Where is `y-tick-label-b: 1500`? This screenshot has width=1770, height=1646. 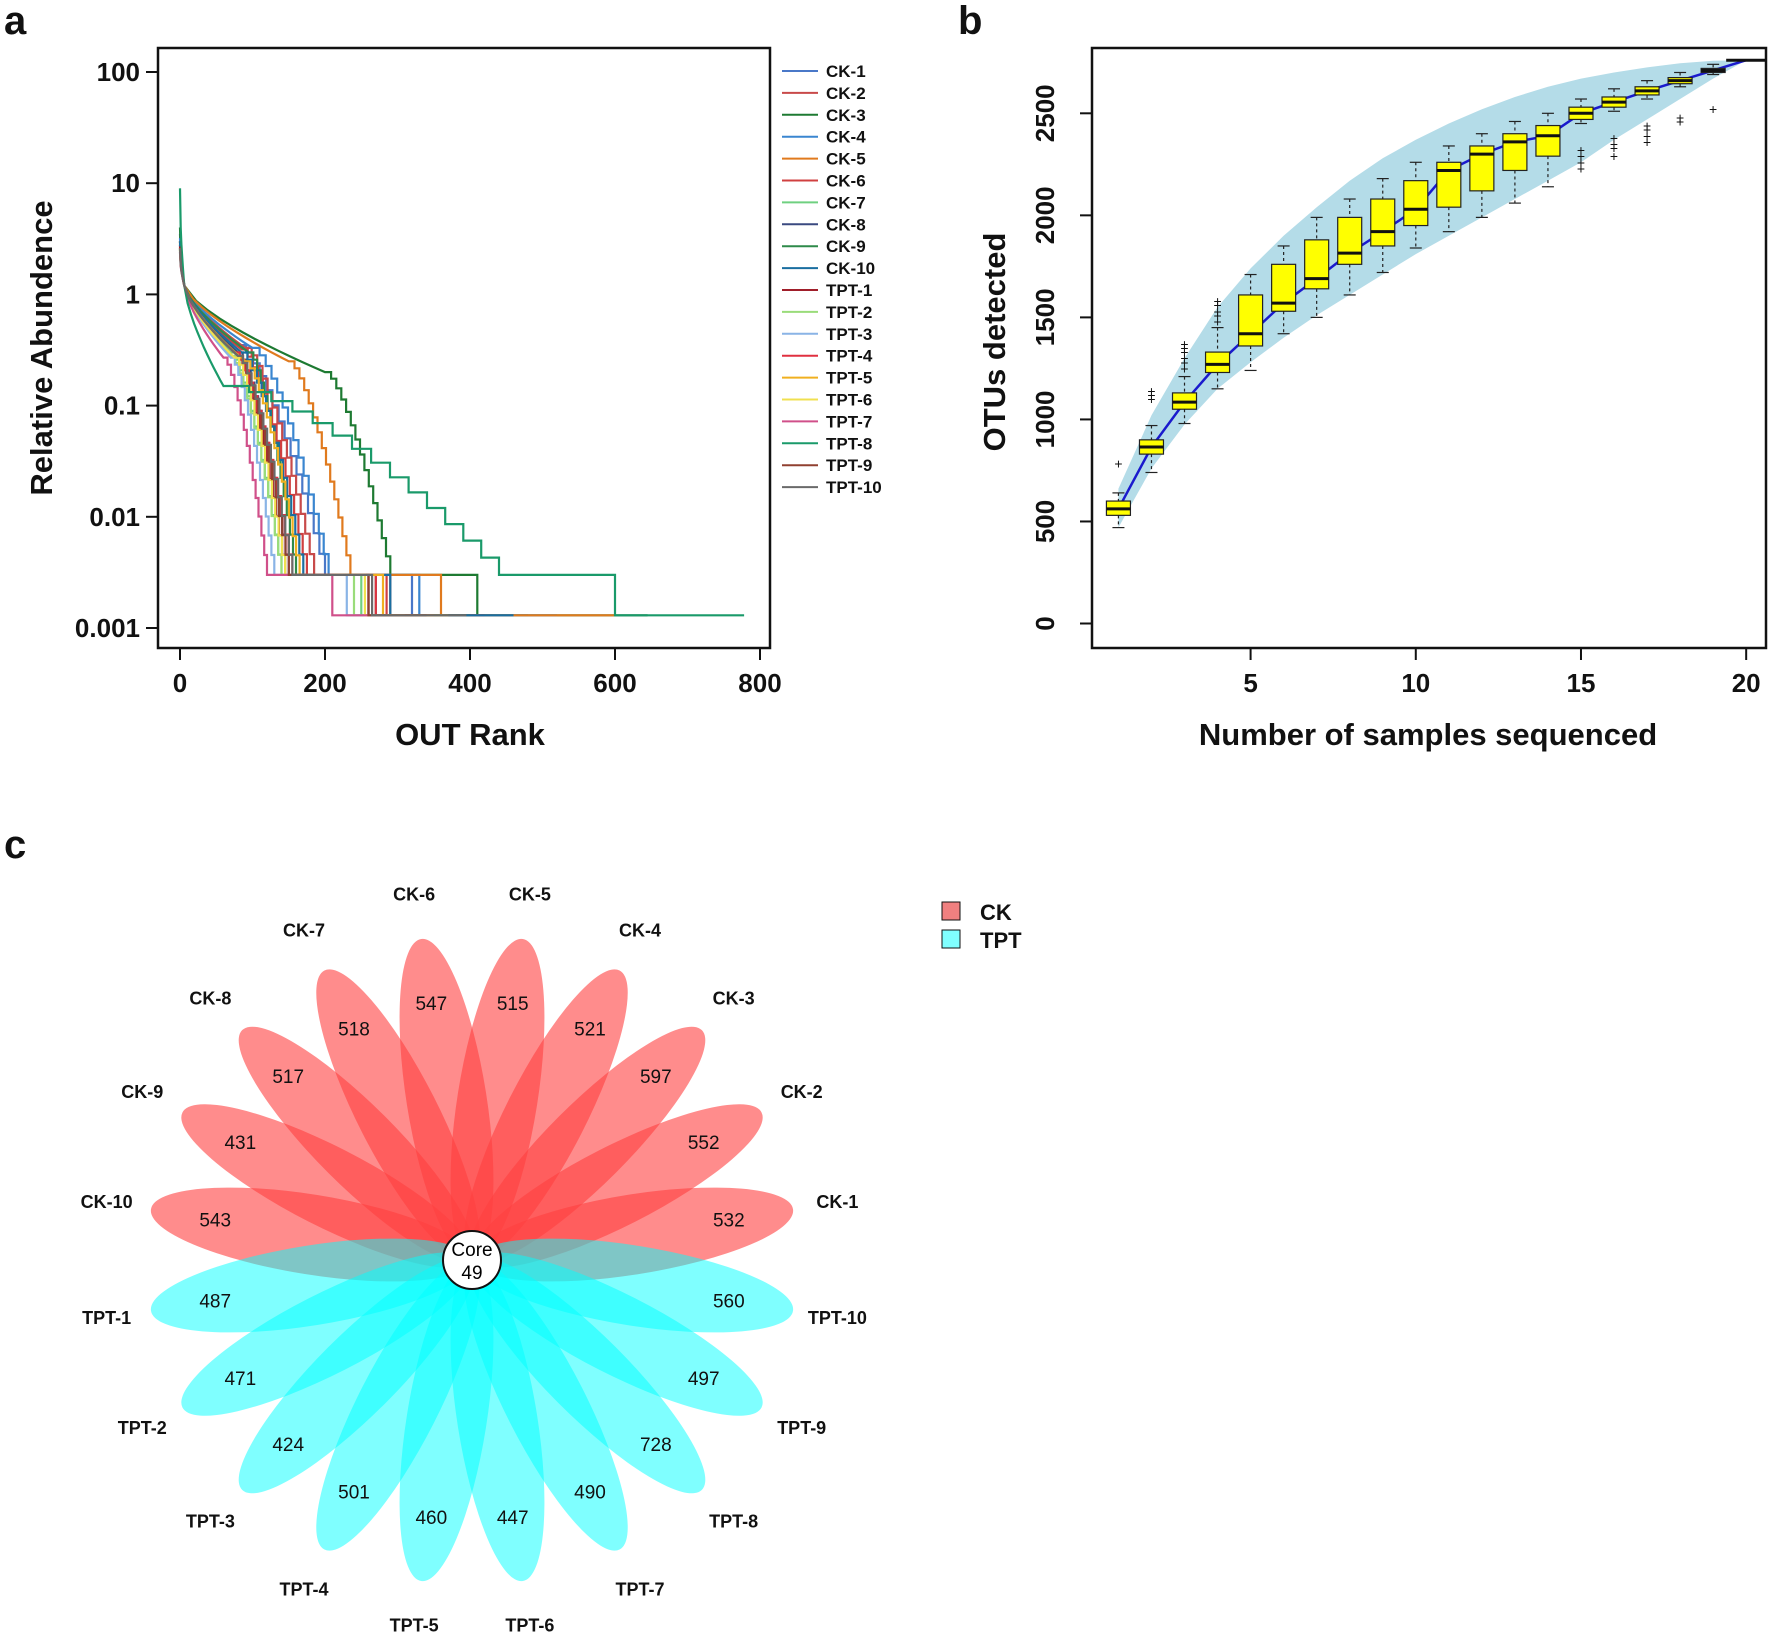
y-tick-label-b: 1500 is located at coordinates (1045, 317).